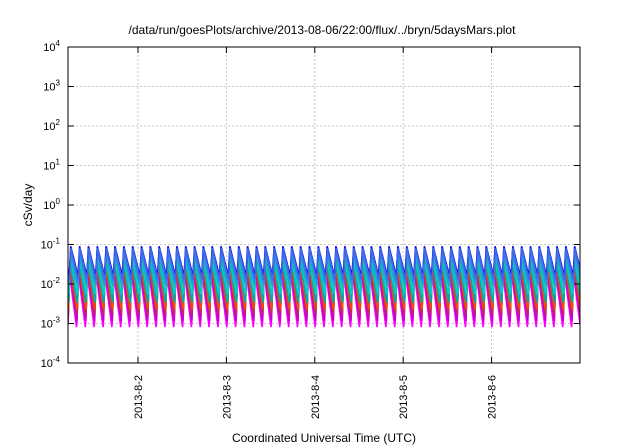 The height and width of the screenshot is (448, 640). What do you see at coordinates (51, 86) in the screenshot?
I see `y-tick-label: 10³` at bounding box center [51, 86].